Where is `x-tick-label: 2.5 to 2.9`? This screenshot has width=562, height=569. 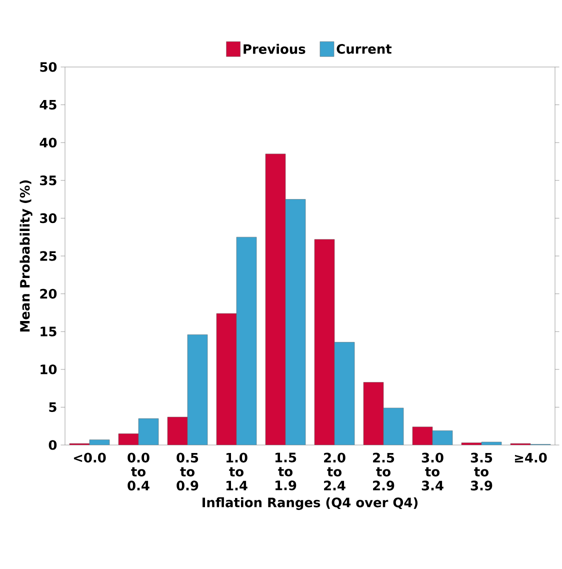 x-tick-label: 2.5 to 2.9 is located at coordinates (383, 471).